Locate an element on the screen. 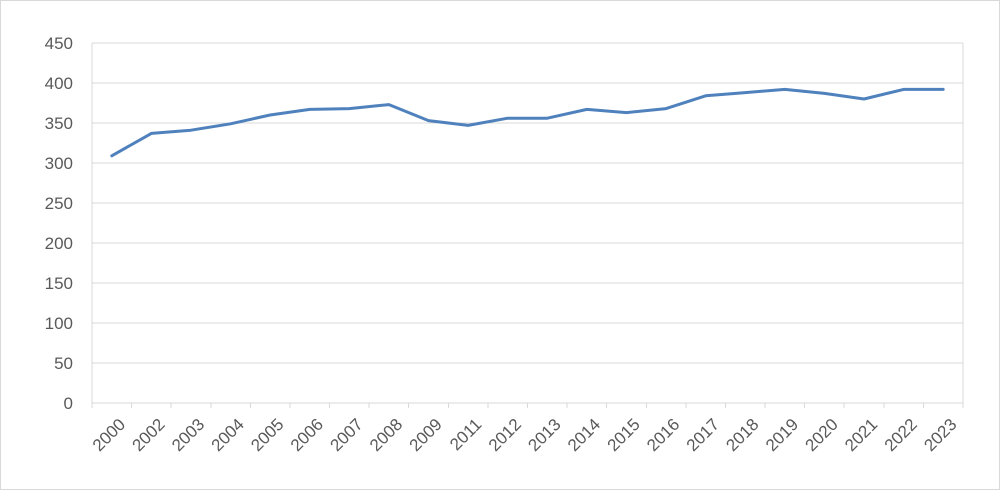  x-tick-label: 2011 is located at coordinates (465, 434).